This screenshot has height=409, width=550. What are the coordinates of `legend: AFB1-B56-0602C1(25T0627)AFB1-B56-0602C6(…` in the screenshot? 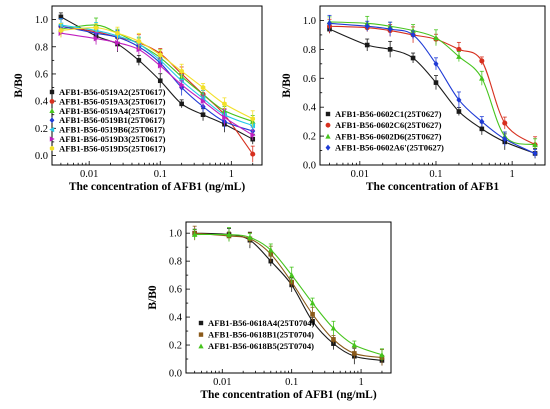 It's located at (384, 131).